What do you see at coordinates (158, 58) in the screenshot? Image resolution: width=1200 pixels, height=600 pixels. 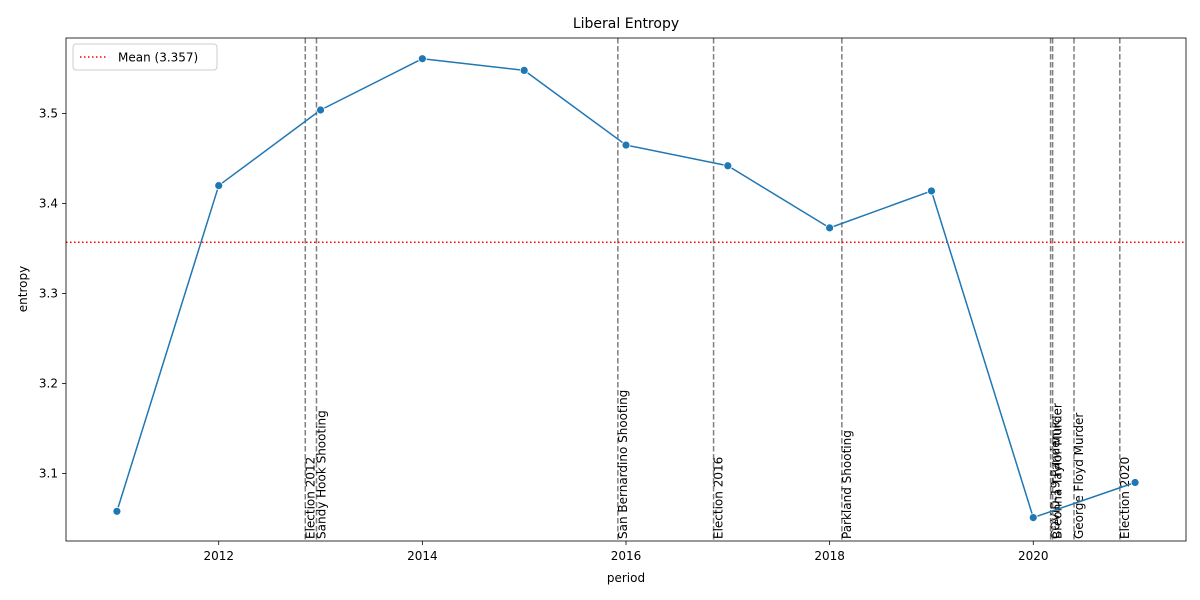 I see `legend-mean-label: Mean (3.357)` at bounding box center [158, 58].